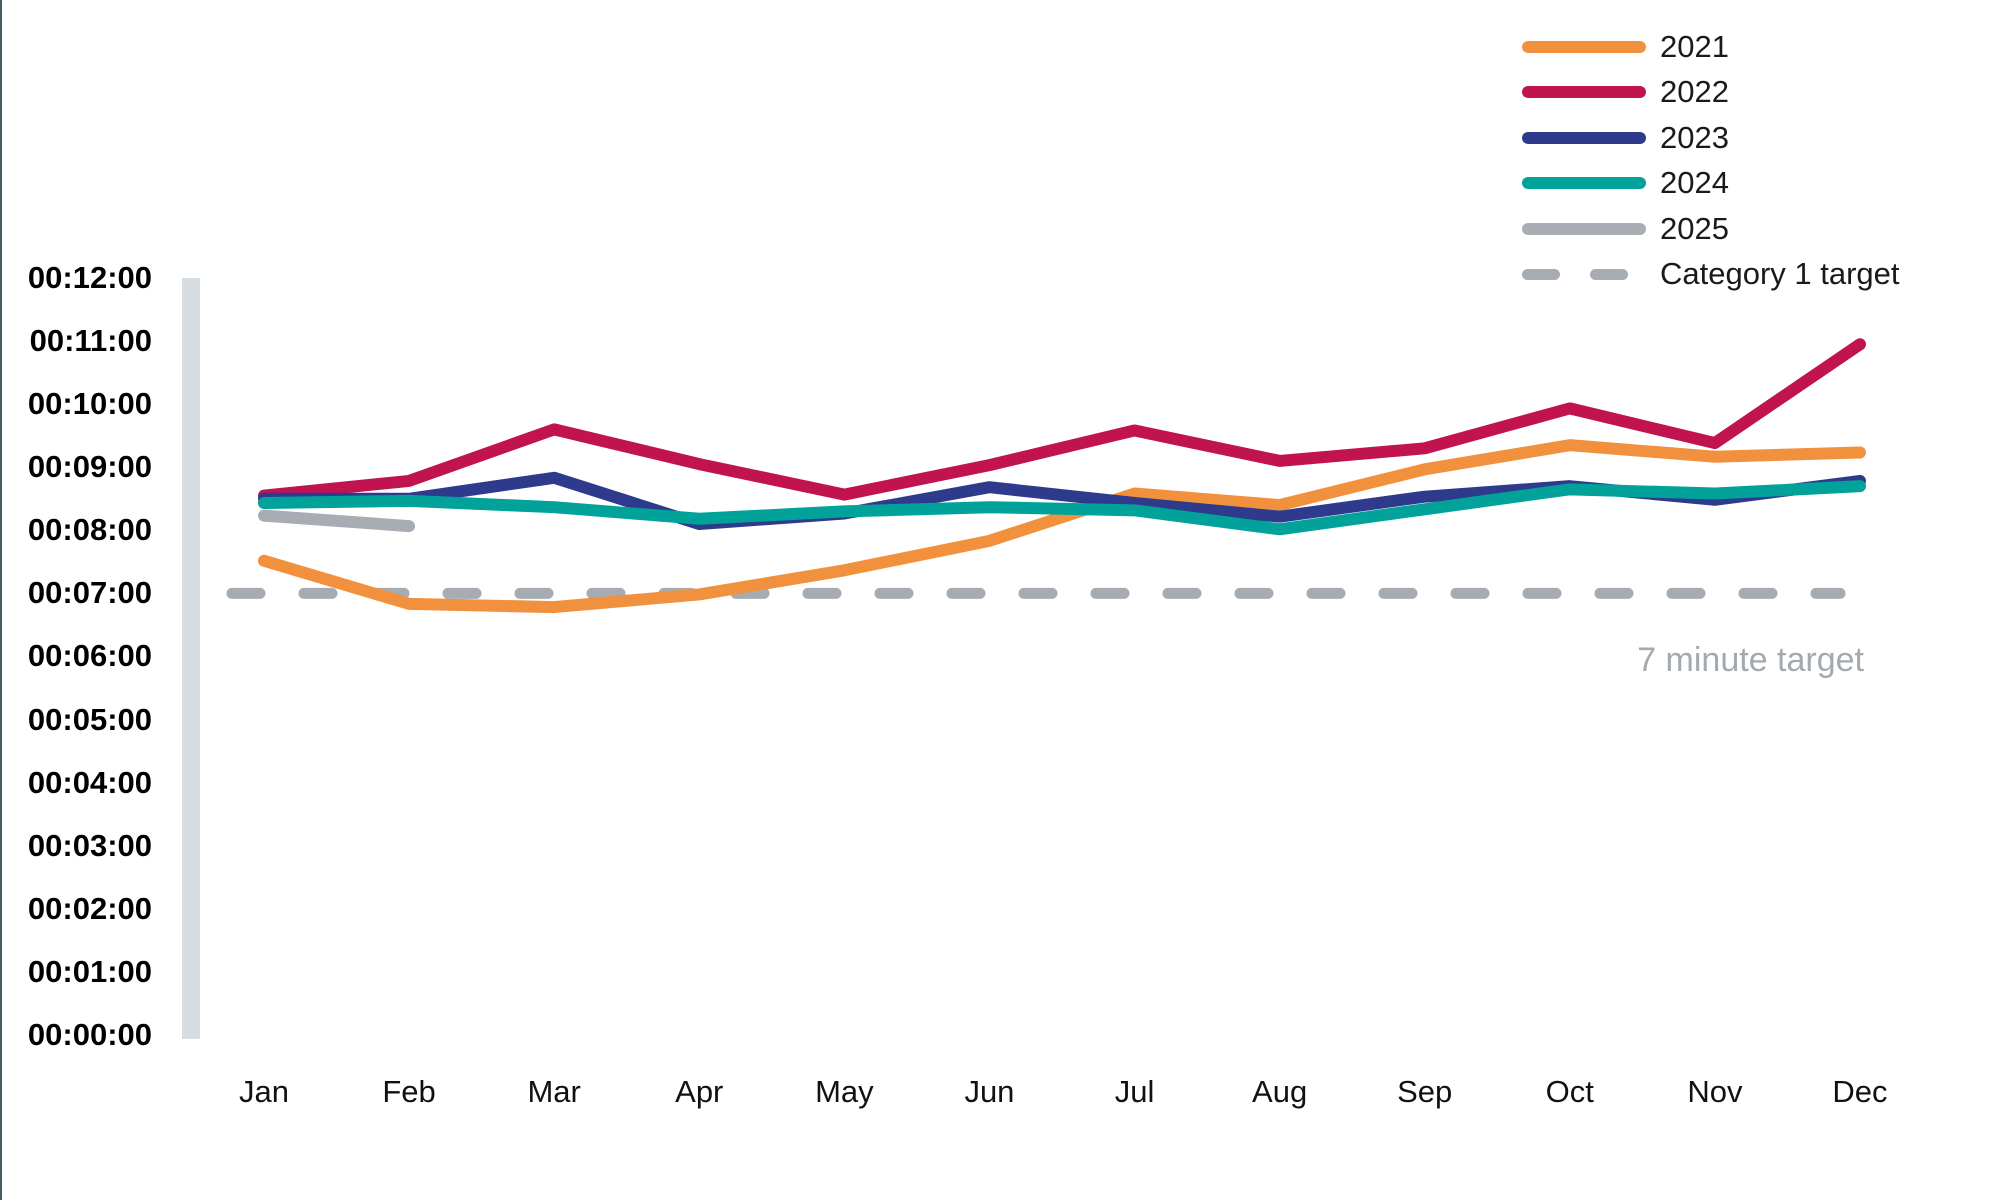  What do you see at coordinates (89, 656) in the screenshot?
I see `y-tick-label: 00:06:00` at bounding box center [89, 656].